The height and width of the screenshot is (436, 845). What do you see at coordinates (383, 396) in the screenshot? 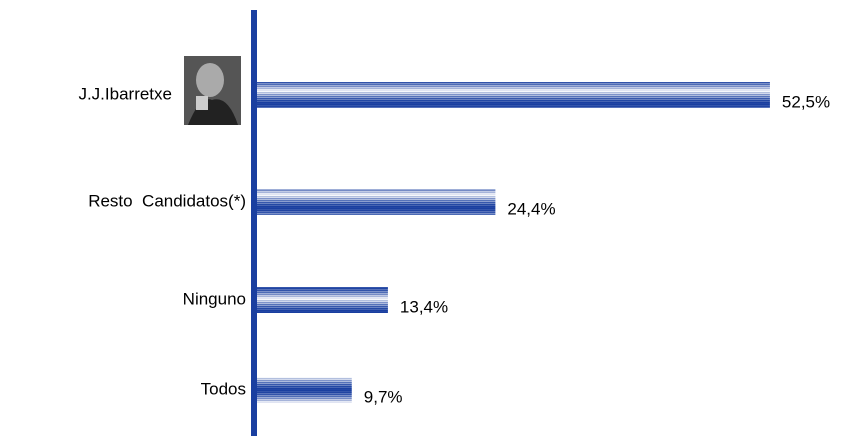
I see `value-label: 9,7%` at bounding box center [383, 396].